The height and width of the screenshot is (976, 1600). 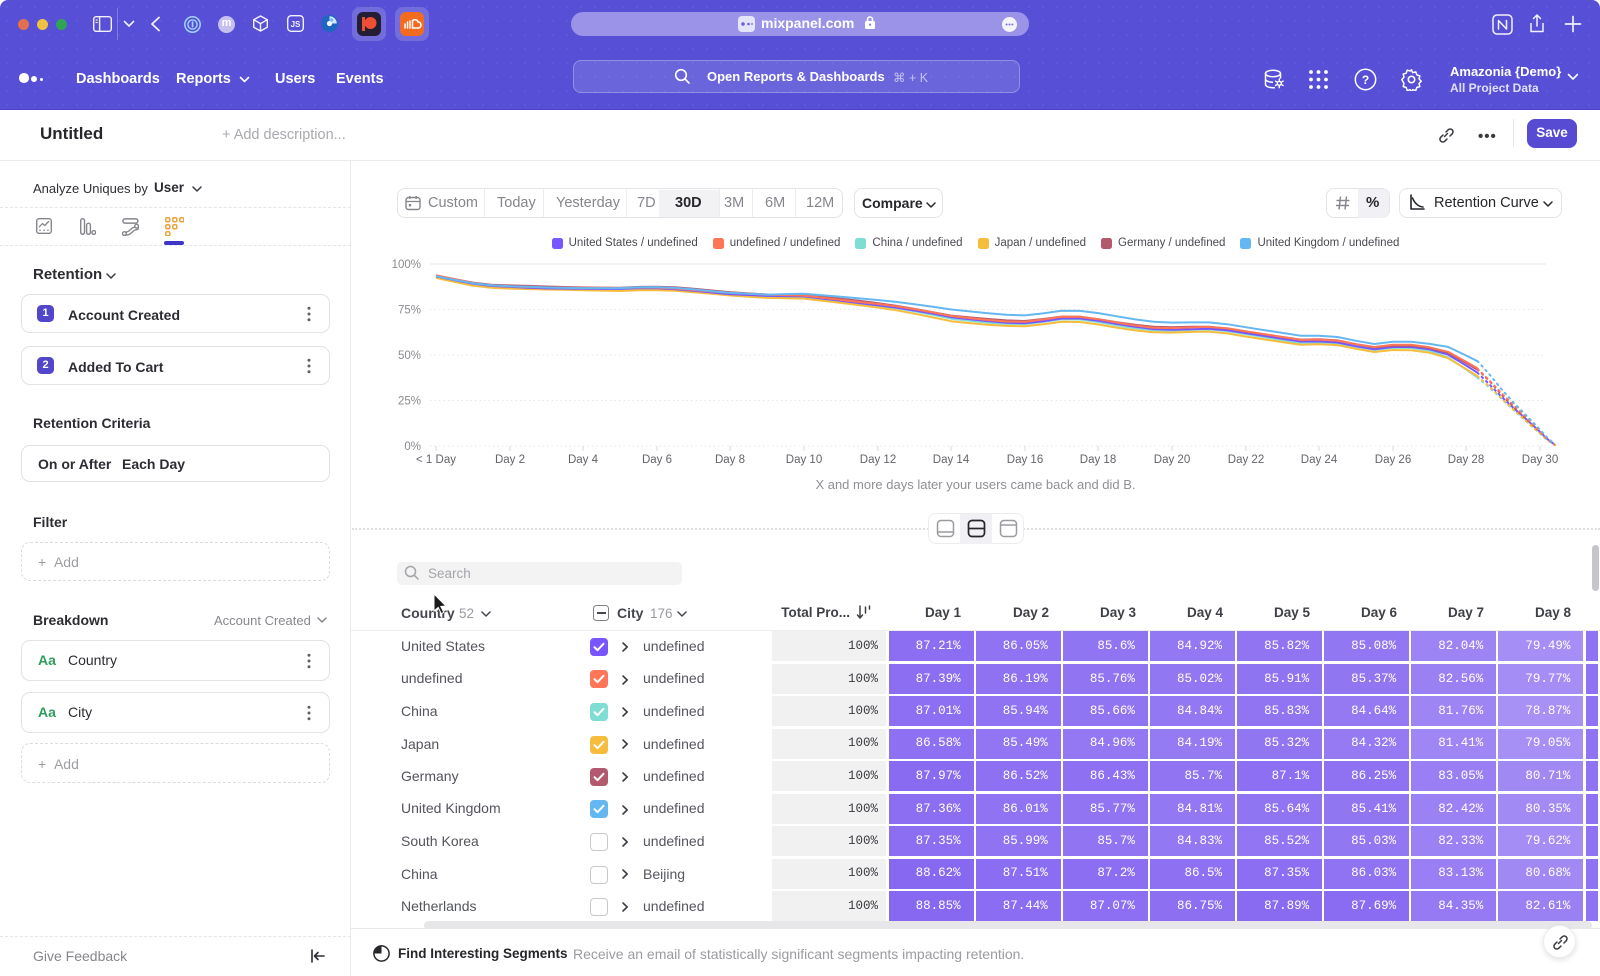 I want to click on svg-text: Day 14, so click(x=951, y=460).